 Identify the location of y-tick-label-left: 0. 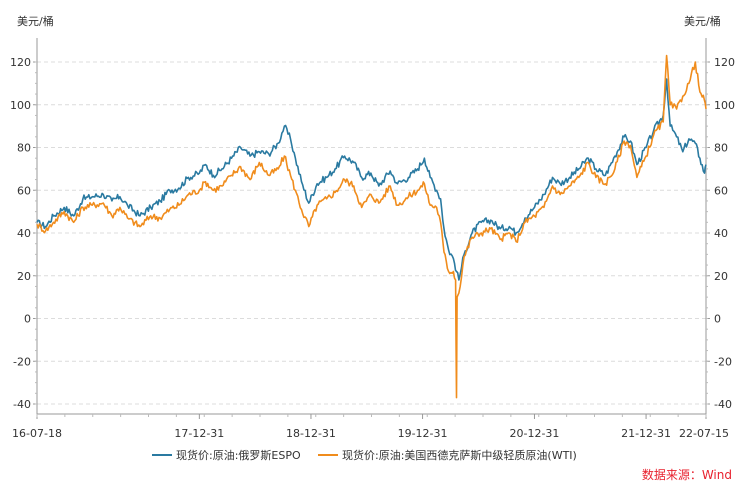
(27, 319).